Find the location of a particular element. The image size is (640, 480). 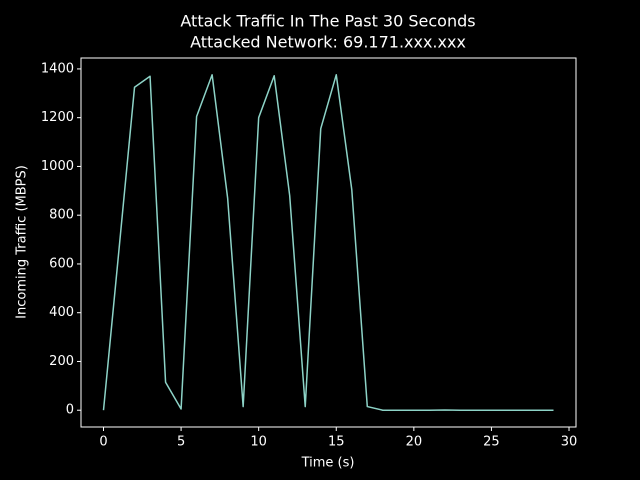

y-tick-label: 0 is located at coordinates (70, 410).